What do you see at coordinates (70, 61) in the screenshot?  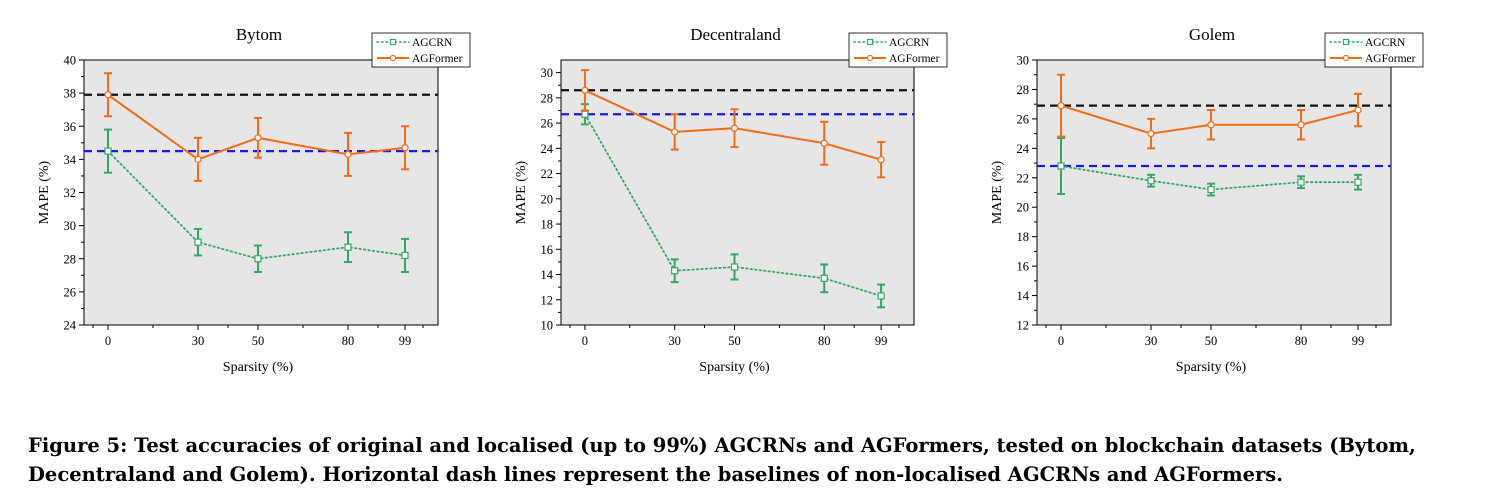 I see `y-tick-label: 40` at bounding box center [70, 61].